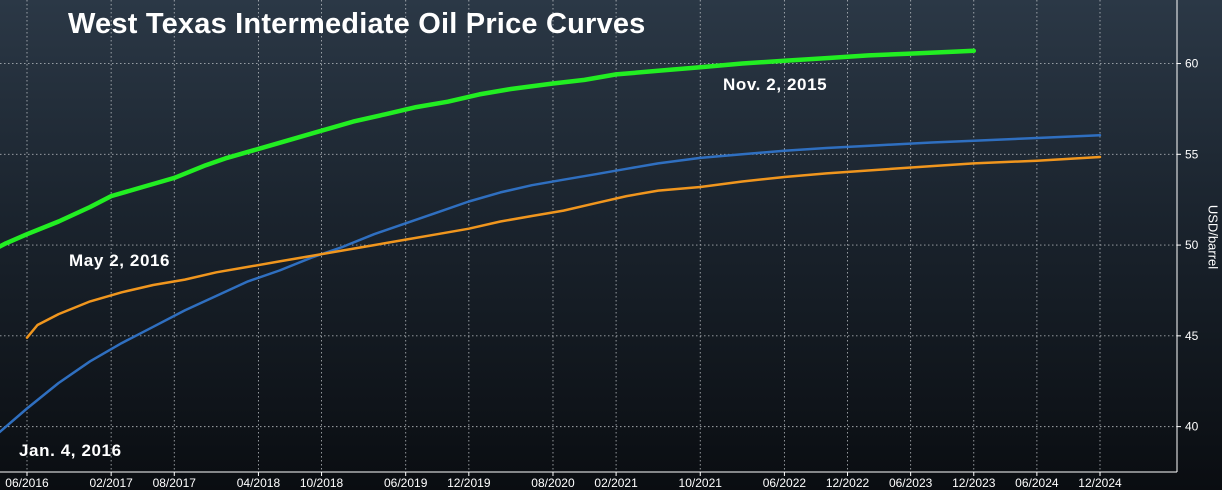 The width and height of the screenshot is (1222, 490). I want to click on y-tick-label: 50, so click(1192, 245).